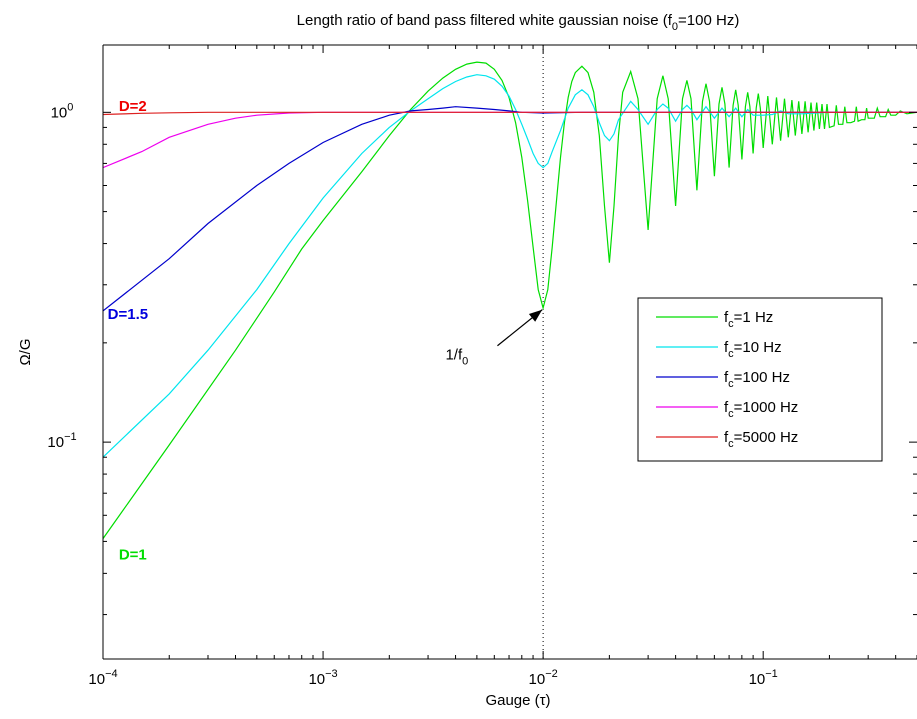 The image size is (917, 719). Describe the element at coordinates (456, 357) in the screenshot. I see `arrow-label: 1/f0` at that location.